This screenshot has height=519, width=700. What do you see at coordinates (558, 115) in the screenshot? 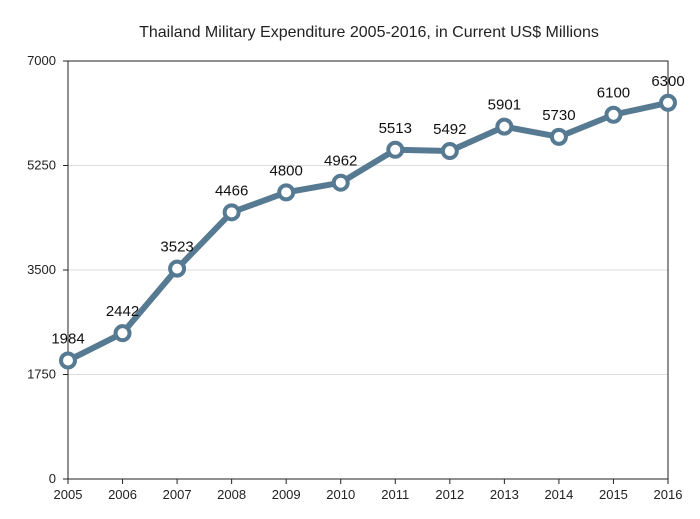
I see `data-label: 5730` at bounding box center [558, 115].